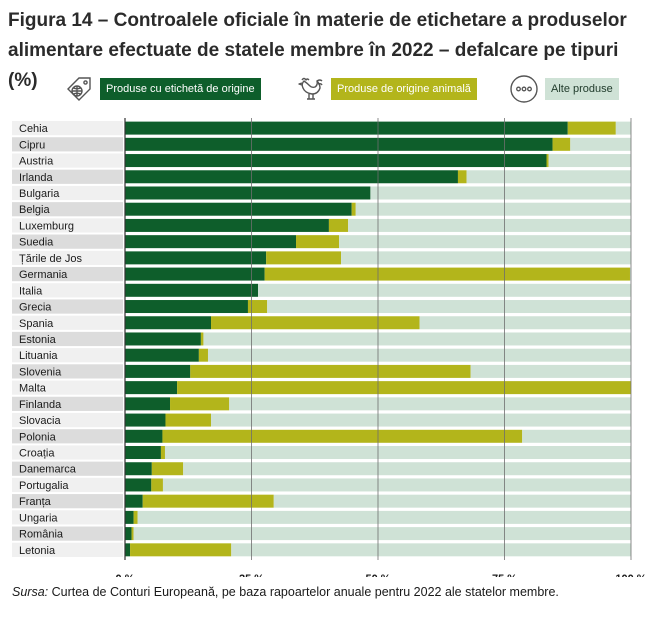 This screenshot has height=617, width=659. Describe the element at coordinates (180, 89) in the screenshot. I see `legend-label-origin: Produse cu etichetă de origine` at that location.